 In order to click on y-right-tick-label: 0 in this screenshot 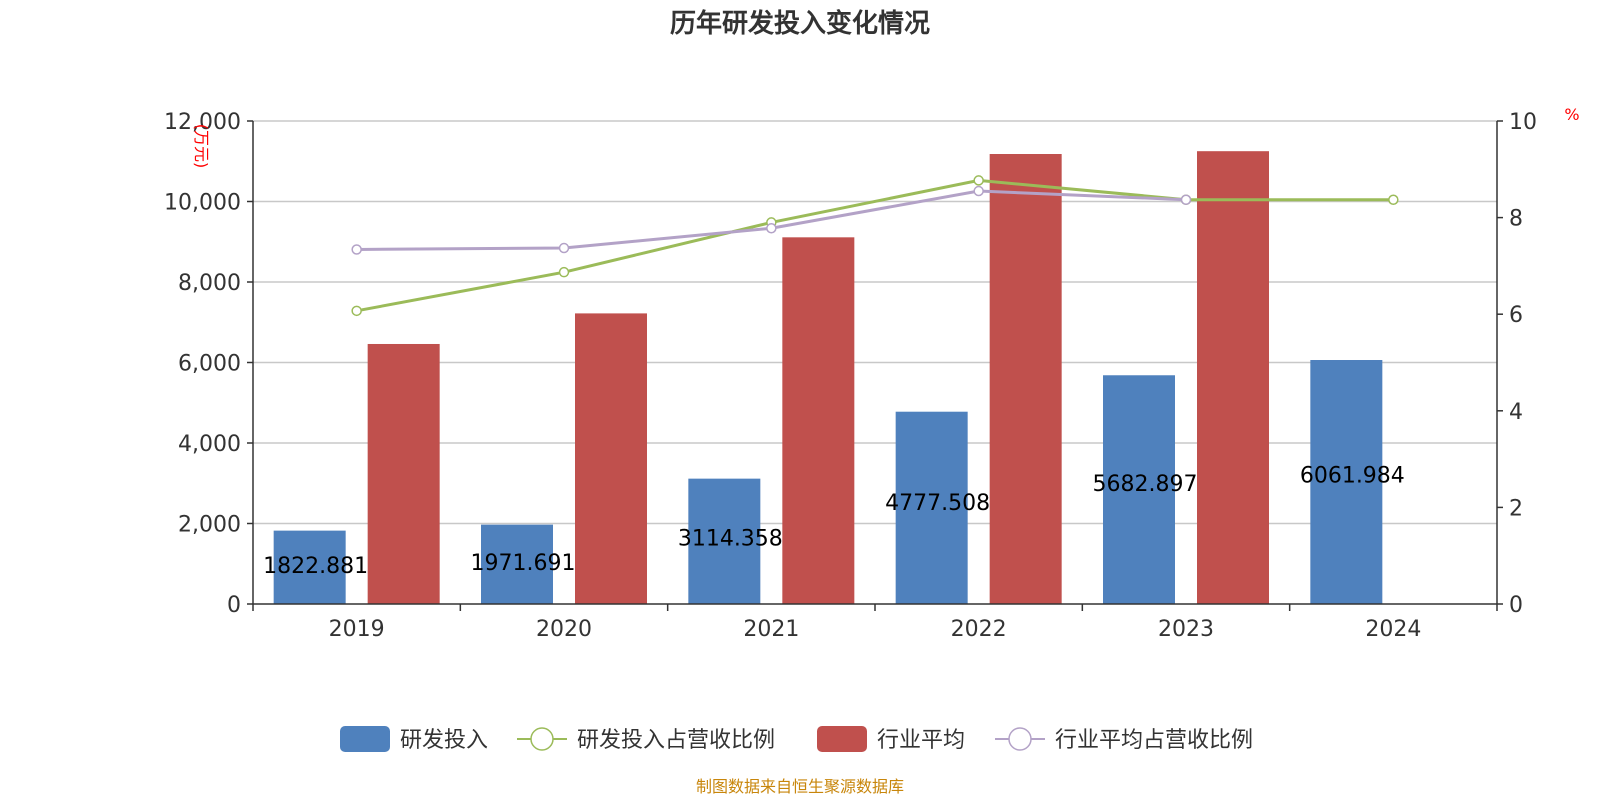, I will do `click(1516, 605)`.